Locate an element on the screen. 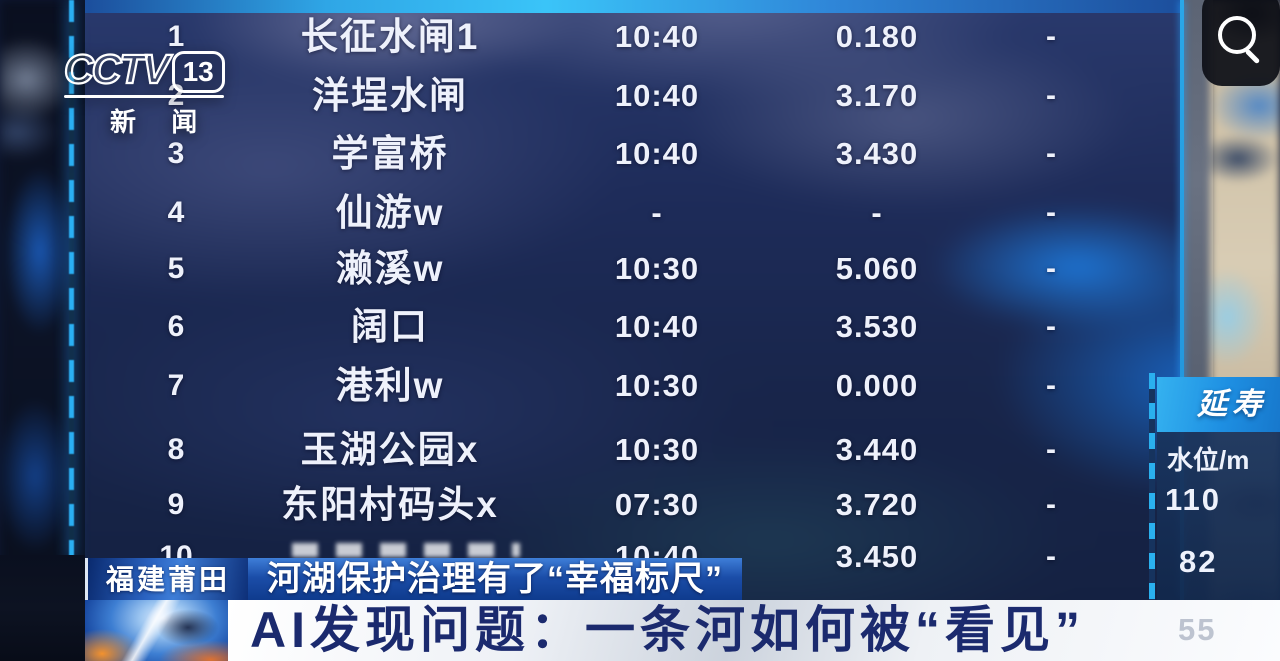  panel-divider-line is located at coordinates (1182, 300).